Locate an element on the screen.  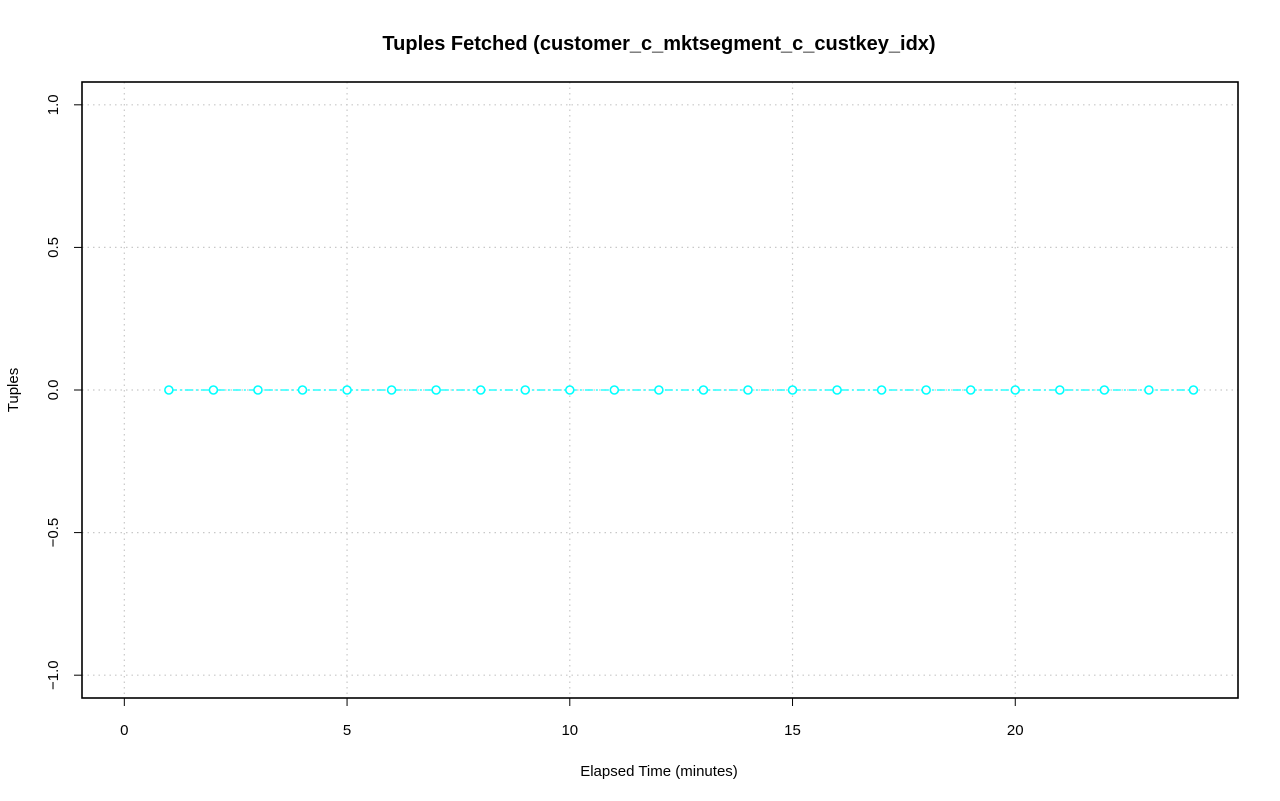
y-tick-label-1: −0.5 is located at coordinates (53, 533).